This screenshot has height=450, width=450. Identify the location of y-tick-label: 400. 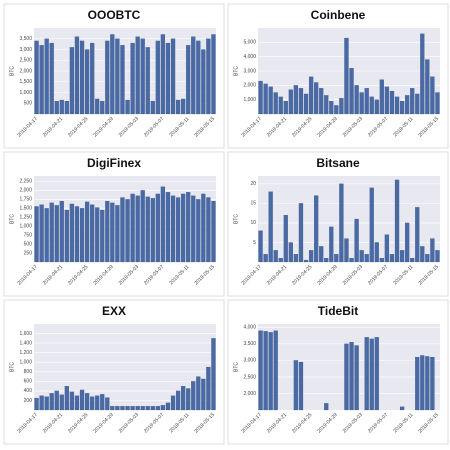
(28, 391).